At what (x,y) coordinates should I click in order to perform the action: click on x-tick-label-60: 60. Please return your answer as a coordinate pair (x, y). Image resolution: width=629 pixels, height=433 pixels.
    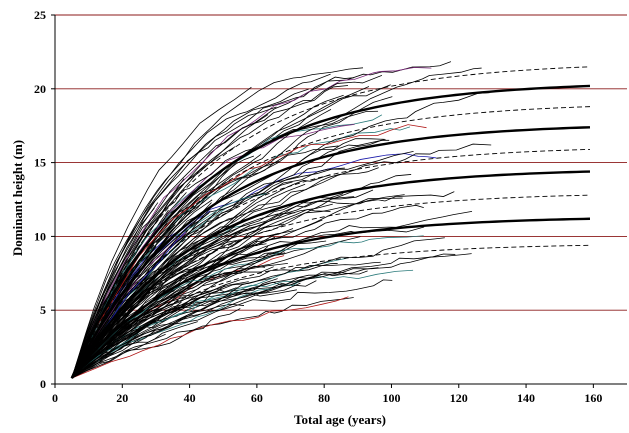
    Looking at the image, I should click on (257, 398).